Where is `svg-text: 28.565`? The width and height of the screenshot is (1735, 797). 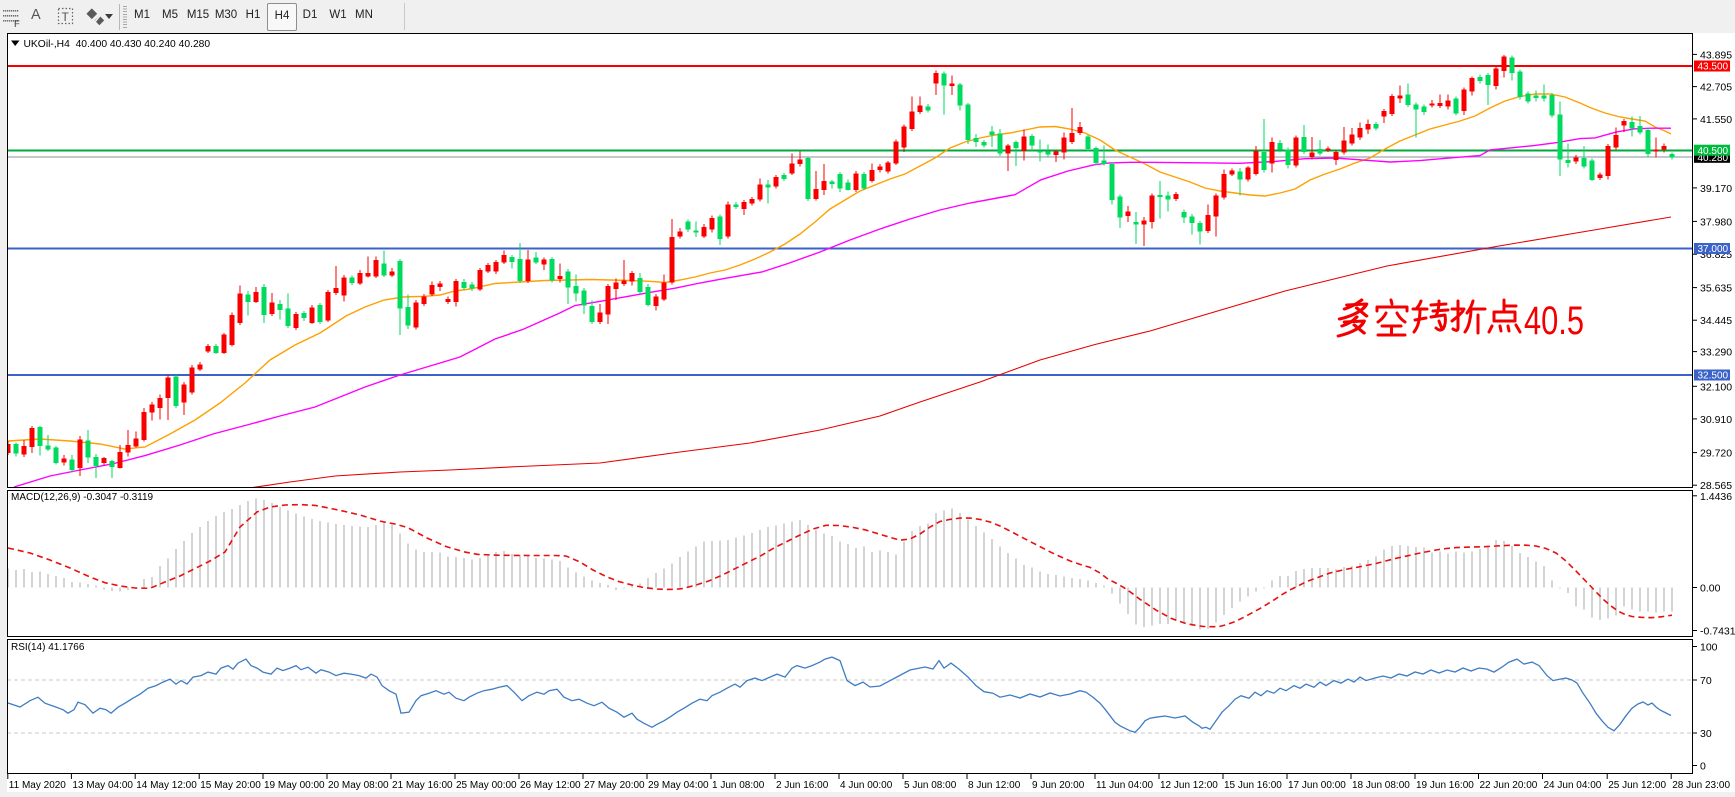
svg-text: 28.565 is located at coordinates (1716, 486).